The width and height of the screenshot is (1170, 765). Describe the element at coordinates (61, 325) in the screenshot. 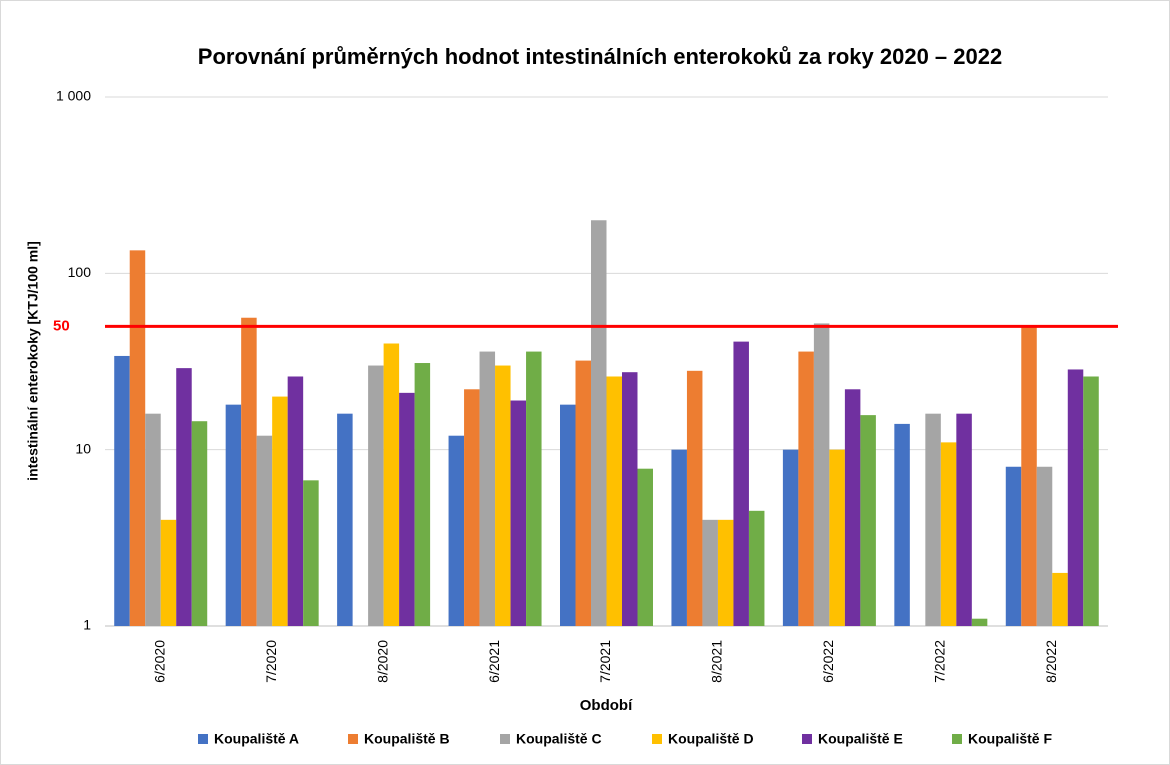

I see `threshold-label: 50` at that location.